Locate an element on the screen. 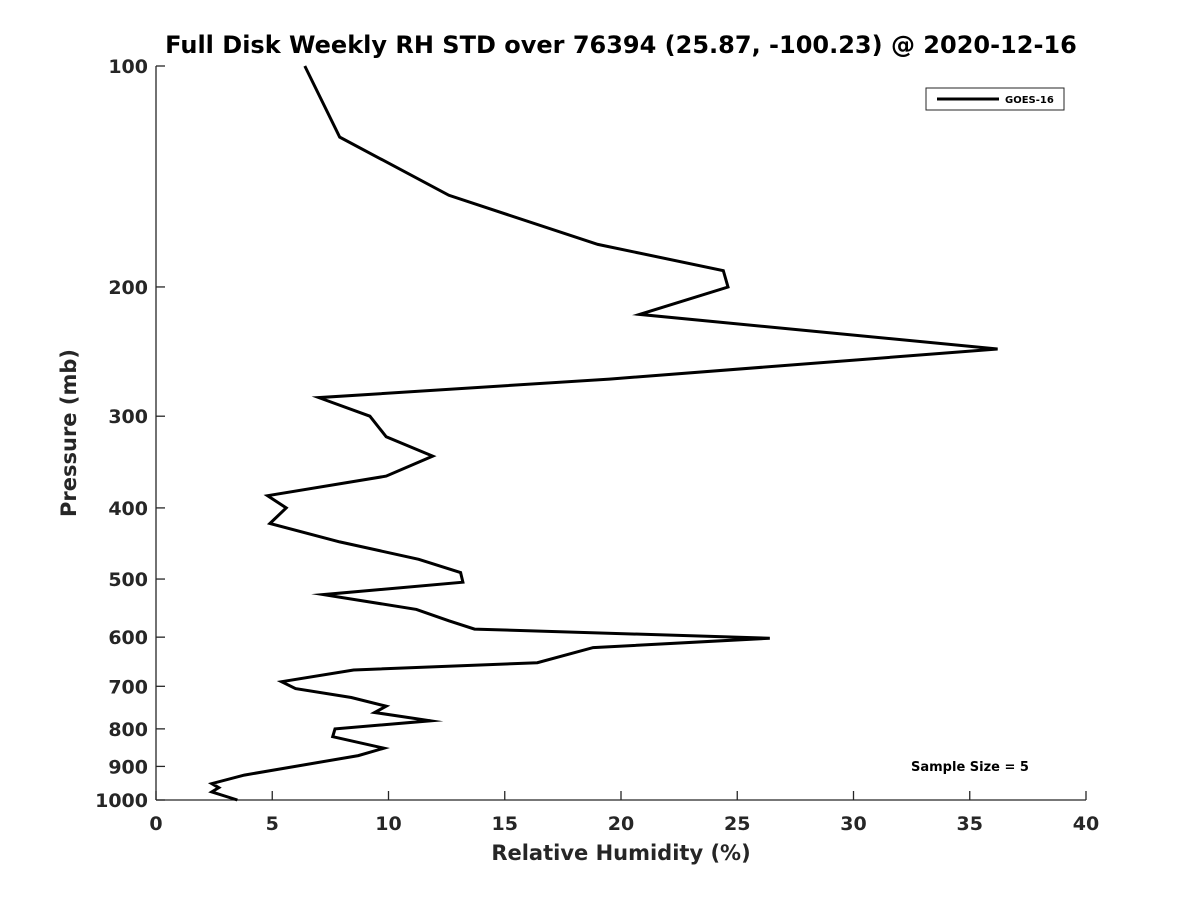 This screenshot has width=1200, height=900. x-axis-label: Relative Humidity (%) is located at coordinates (620, 853).